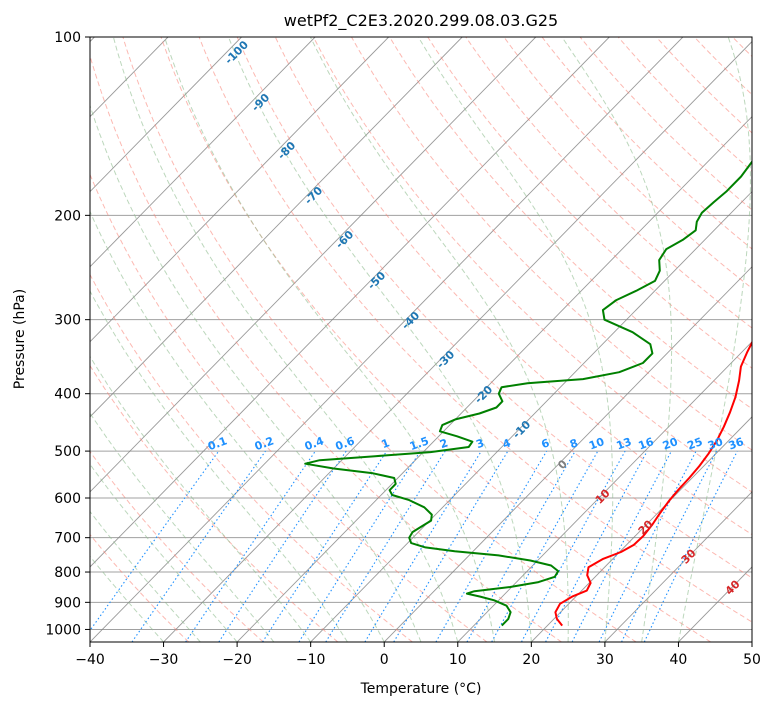 Image resolution: width=775 pixels, height=712 pixels. I want to click on x-tick-label: −20, so click(237, 660).